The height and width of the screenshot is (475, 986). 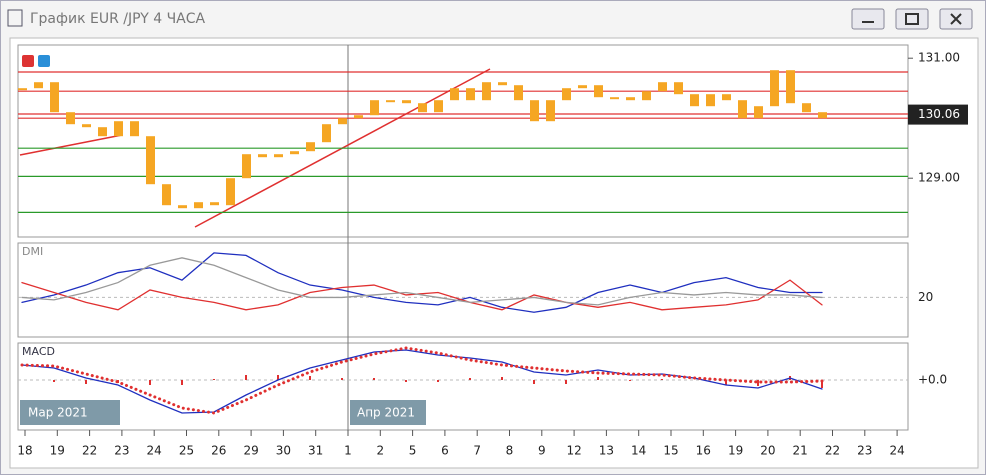 I want to click on dmi-label: DMI, so click(x=32, y=251).